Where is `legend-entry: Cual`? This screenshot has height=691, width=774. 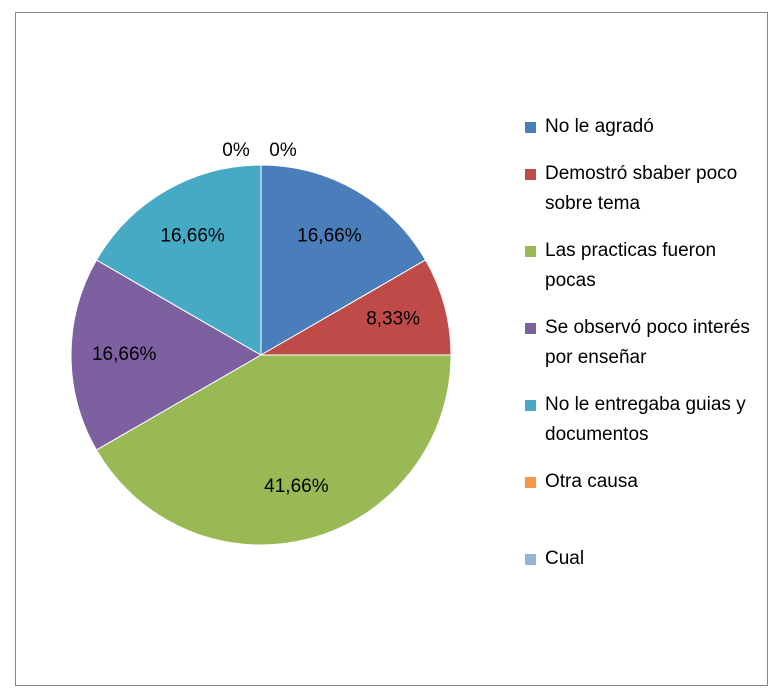 legend-entry: Cual is located at coordinates (647, 559).